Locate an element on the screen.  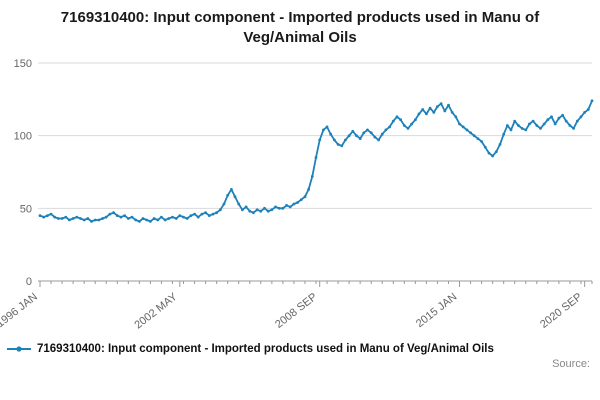
y-axis-tick-label: 150 is located at coordinates (23, 64).